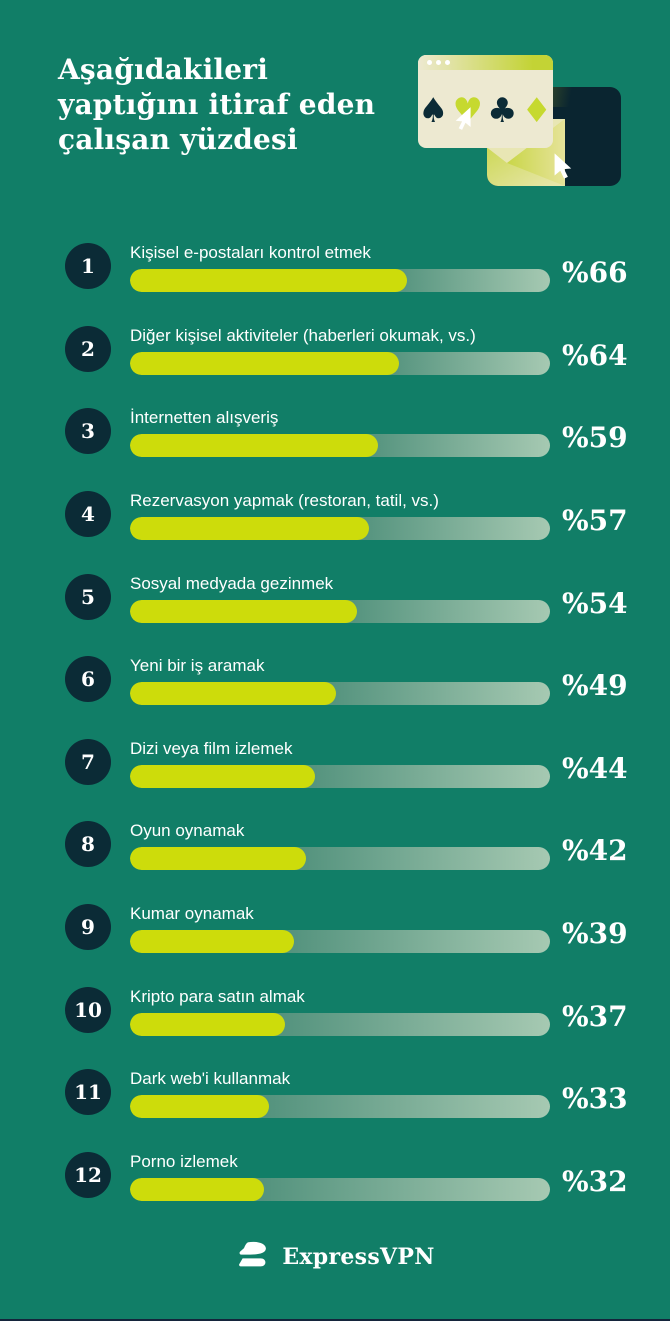 The width and height of the screenshot is (670, 1321). Describe the element at coordinates (335, 1320) in the screenshot. I see `bottom-edge` at that location.